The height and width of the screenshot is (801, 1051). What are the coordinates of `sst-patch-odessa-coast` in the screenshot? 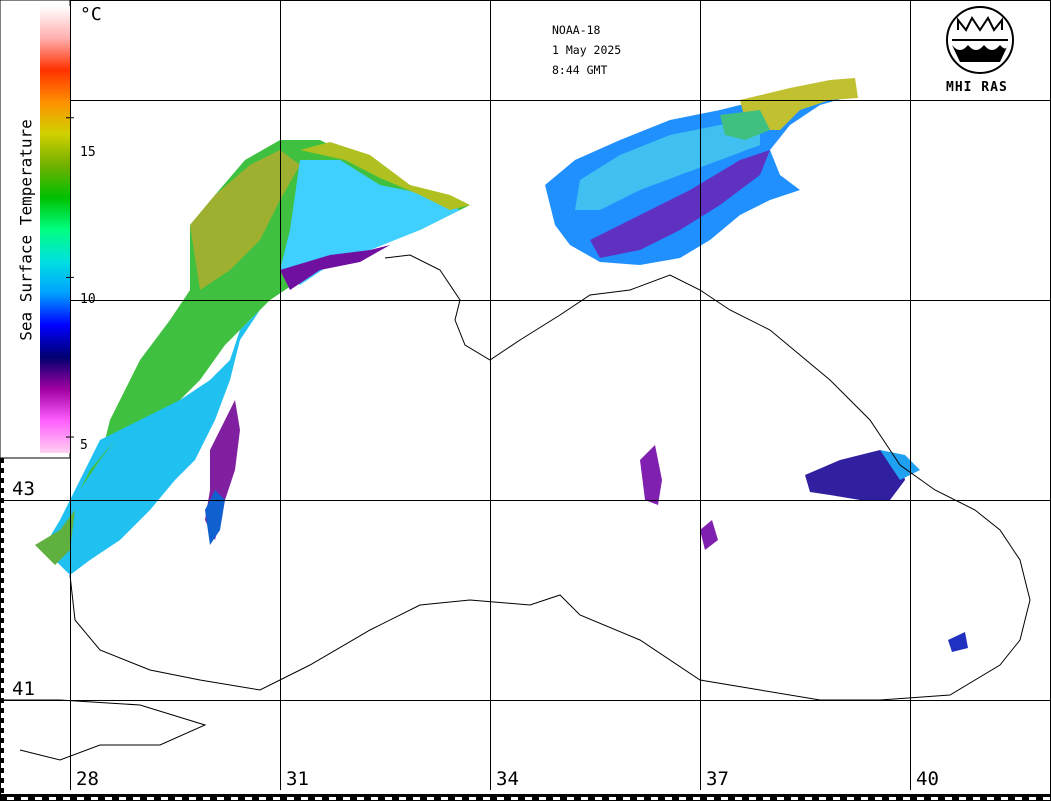 It's located at (385, 176).